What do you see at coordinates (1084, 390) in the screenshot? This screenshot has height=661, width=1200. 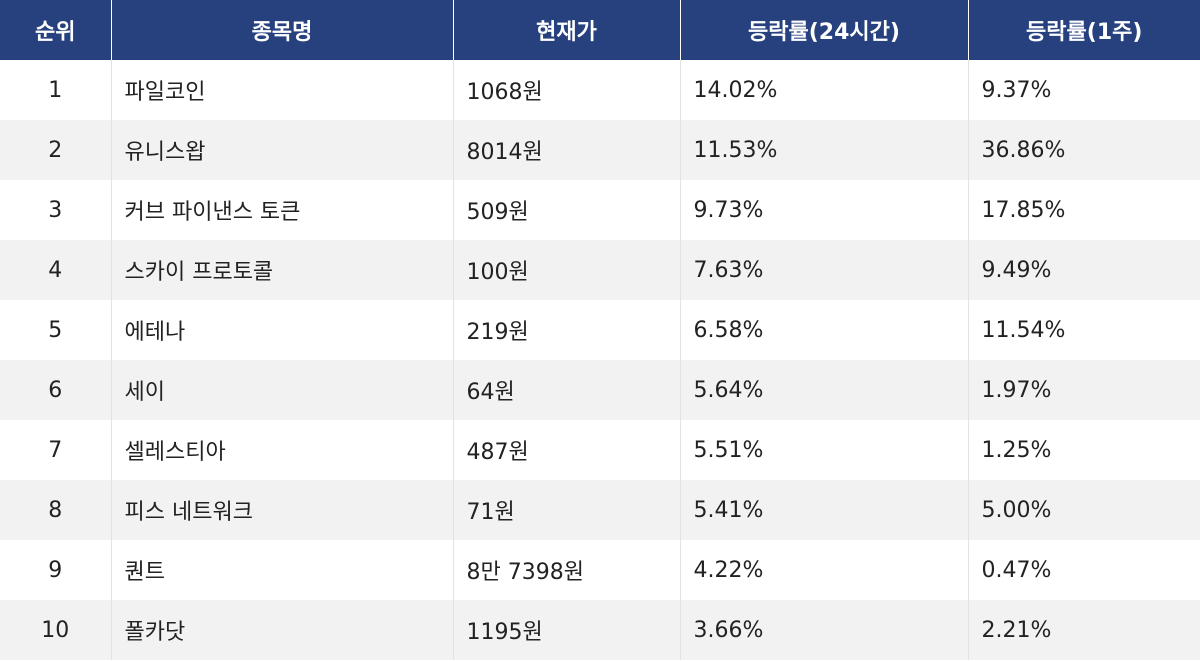 I see `table-cell: 1.97%` at bounding box center [1084, 390].